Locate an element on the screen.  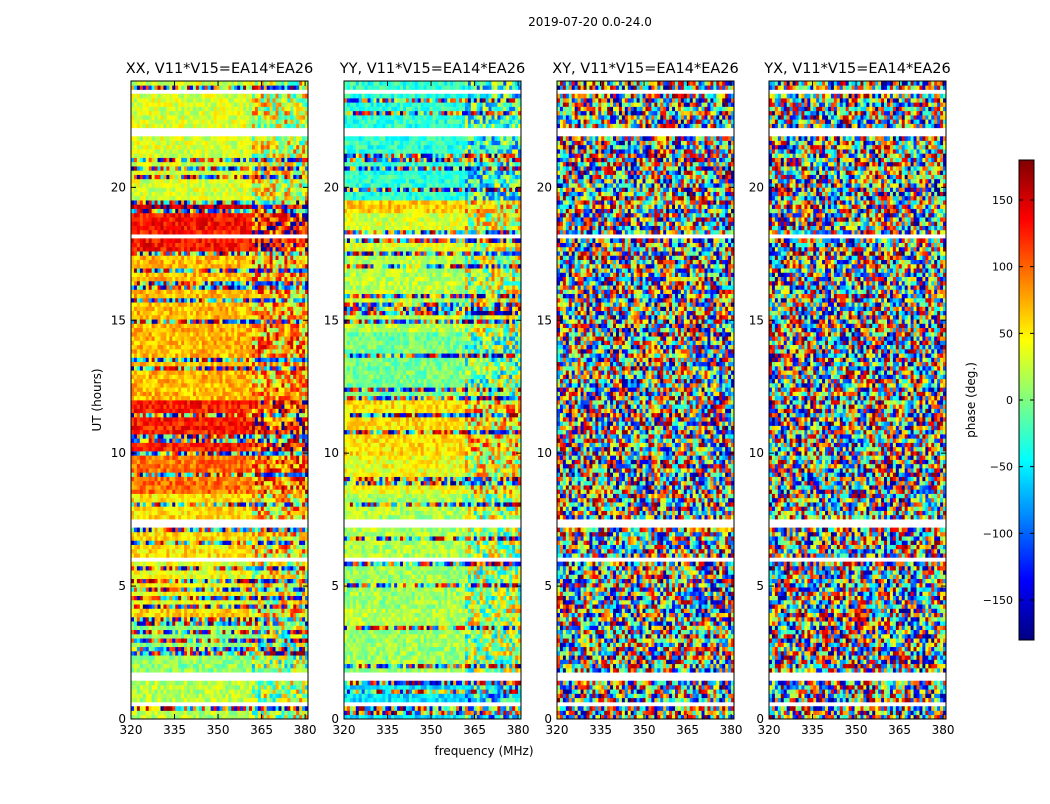
colorbar-tick-label: 0 is located at coordinates (1009, 400).